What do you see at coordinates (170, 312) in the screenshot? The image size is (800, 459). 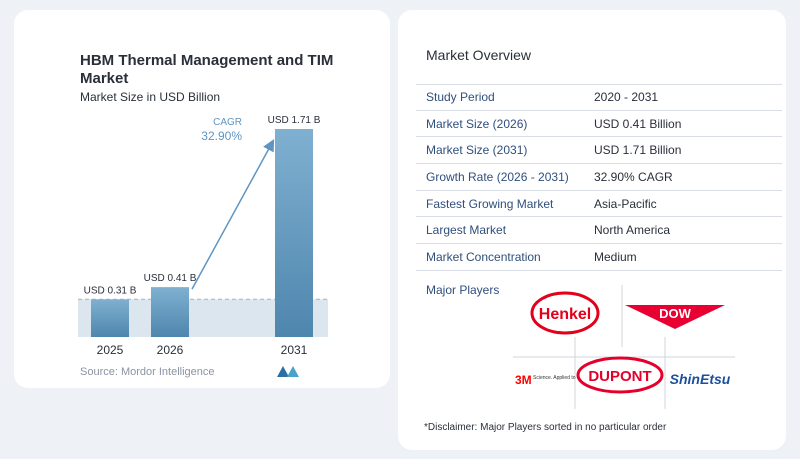 I see `bar-2026` at bounding box center [170, 312].